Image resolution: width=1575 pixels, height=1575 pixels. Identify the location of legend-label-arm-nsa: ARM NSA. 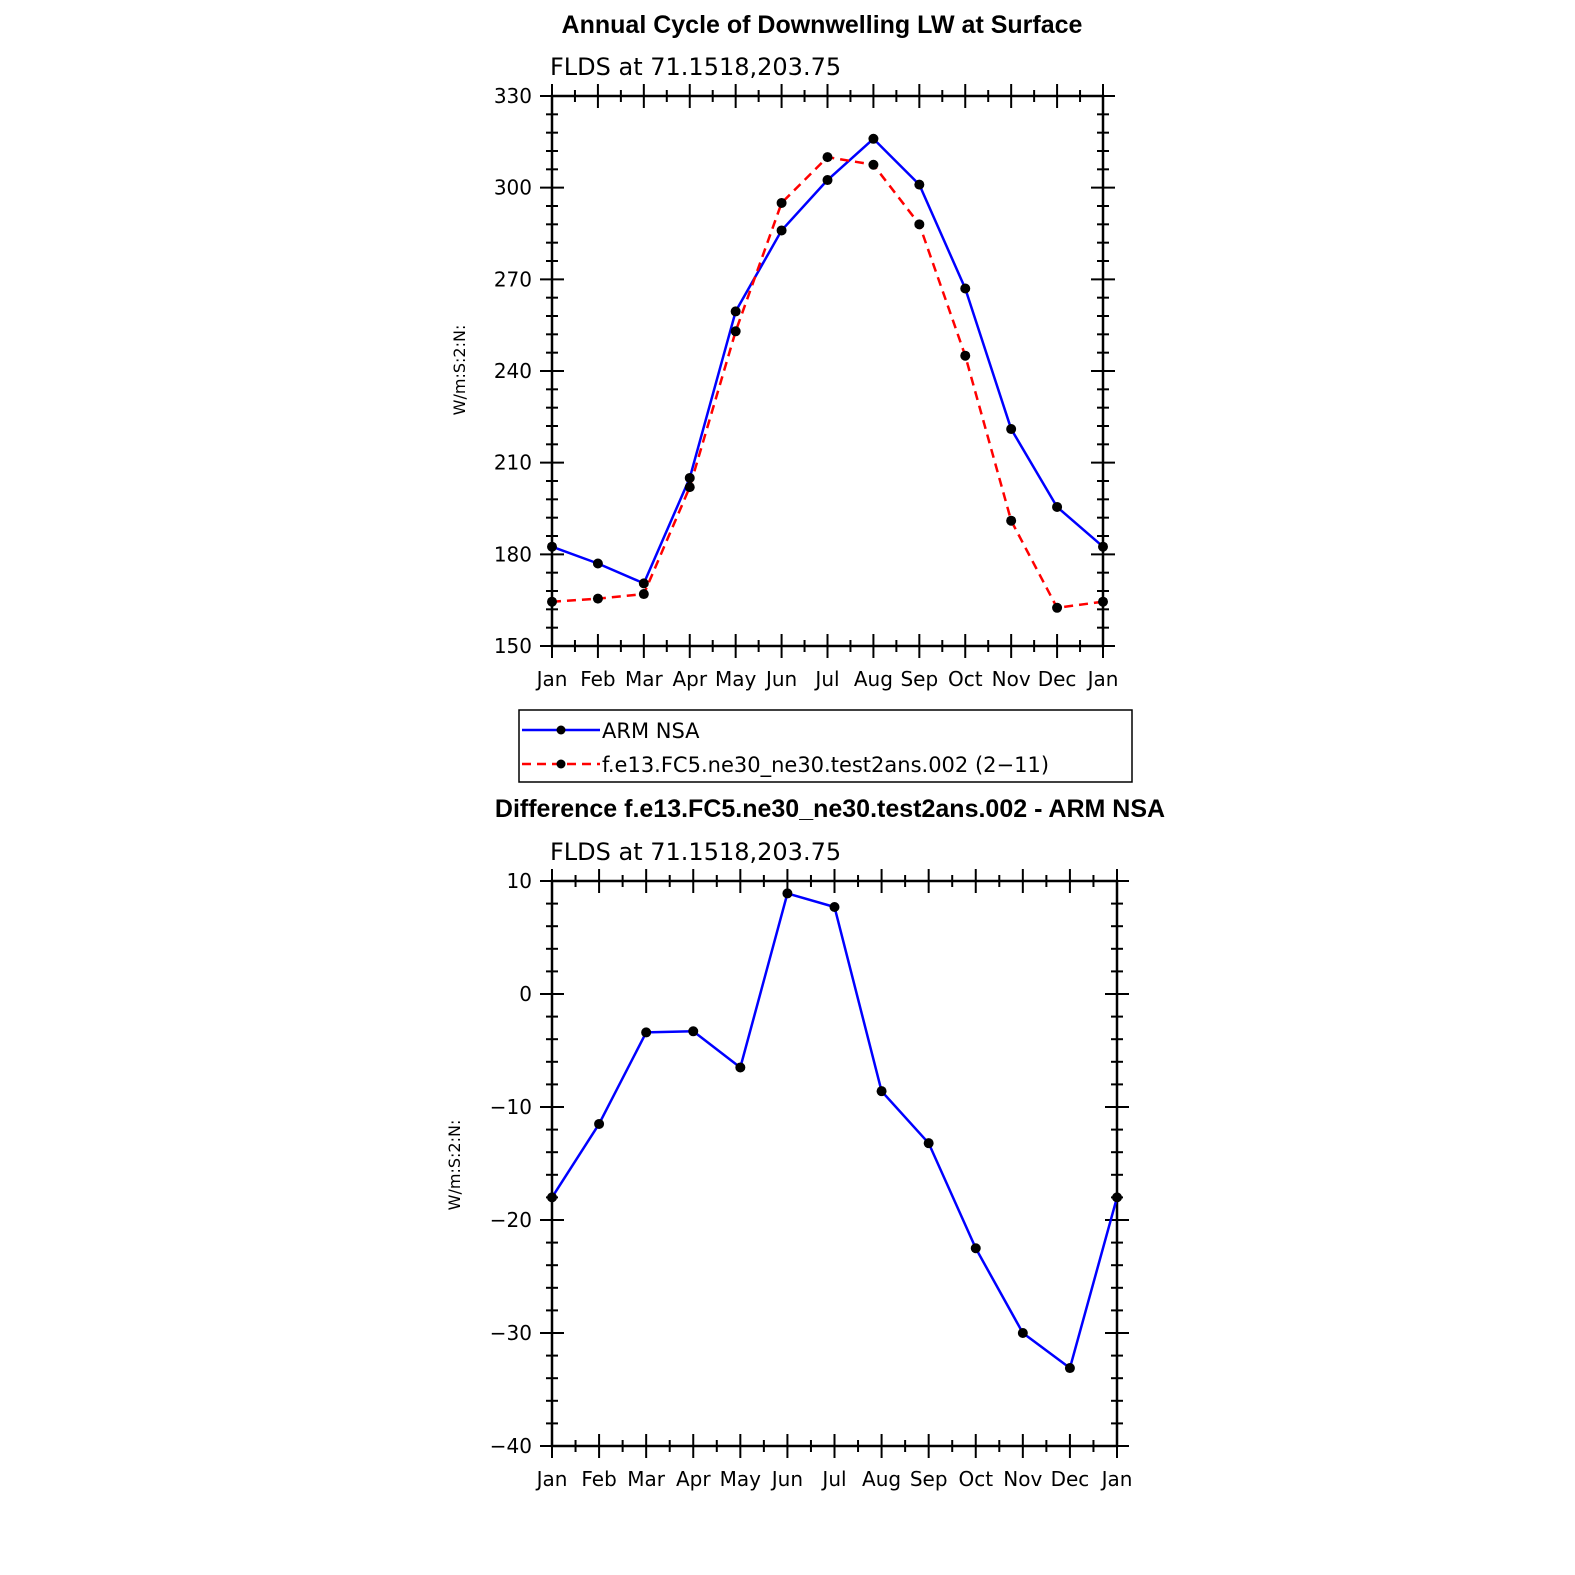
(651, 731).